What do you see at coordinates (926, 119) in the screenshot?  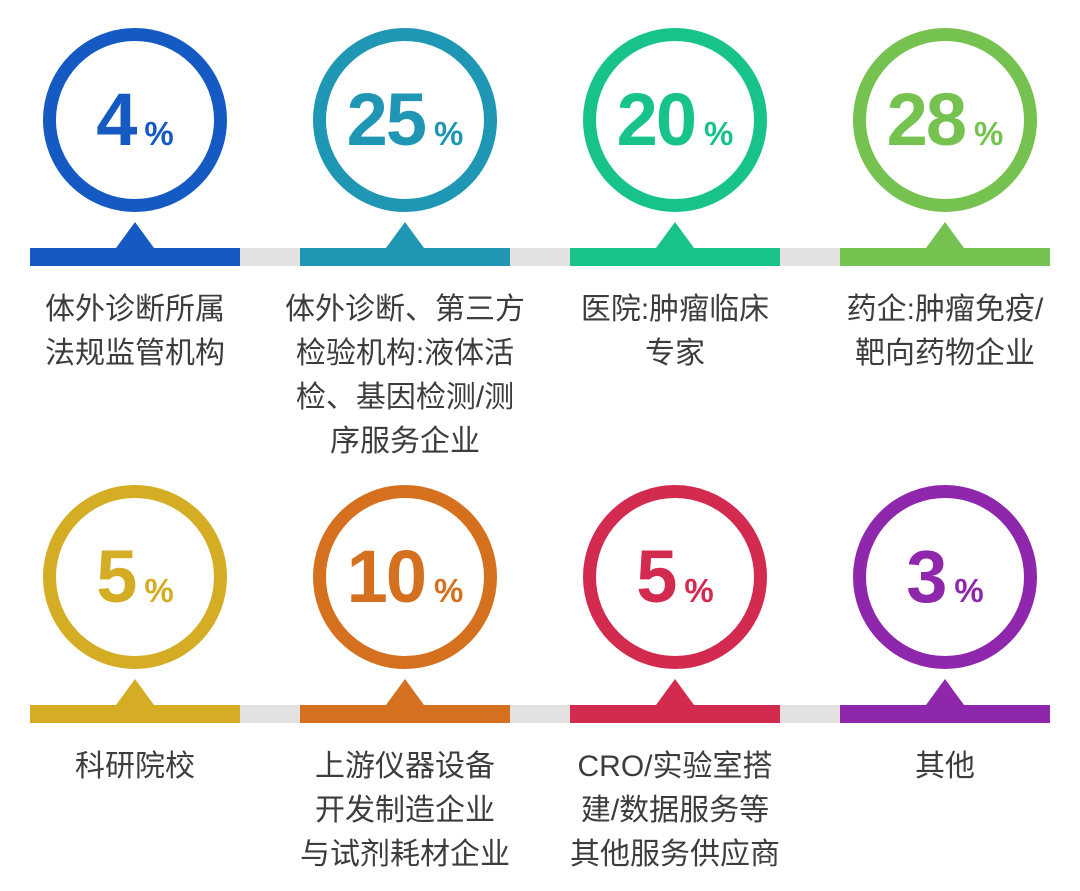 I see `stat-value: 28` at bounding box center [926, 119].